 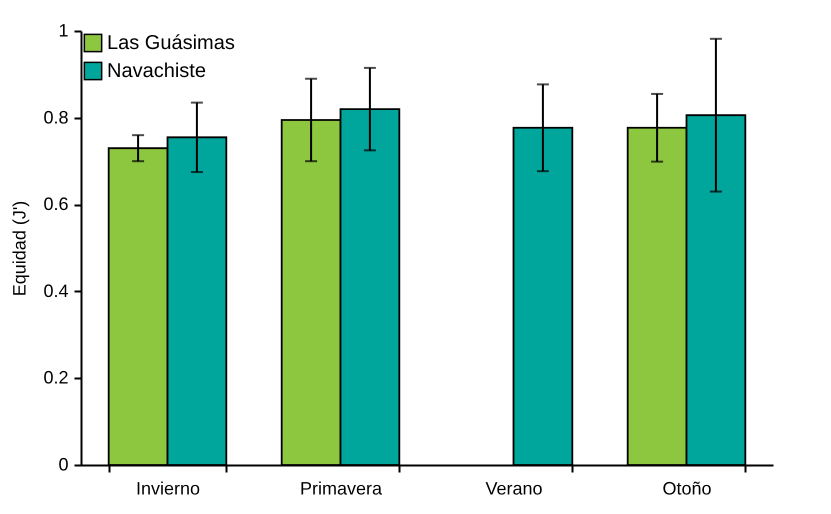 What do you see at coordinates (63, 30) in the screenshot?
I see `y-tick-label: 1` at bounding box center [63, 30].